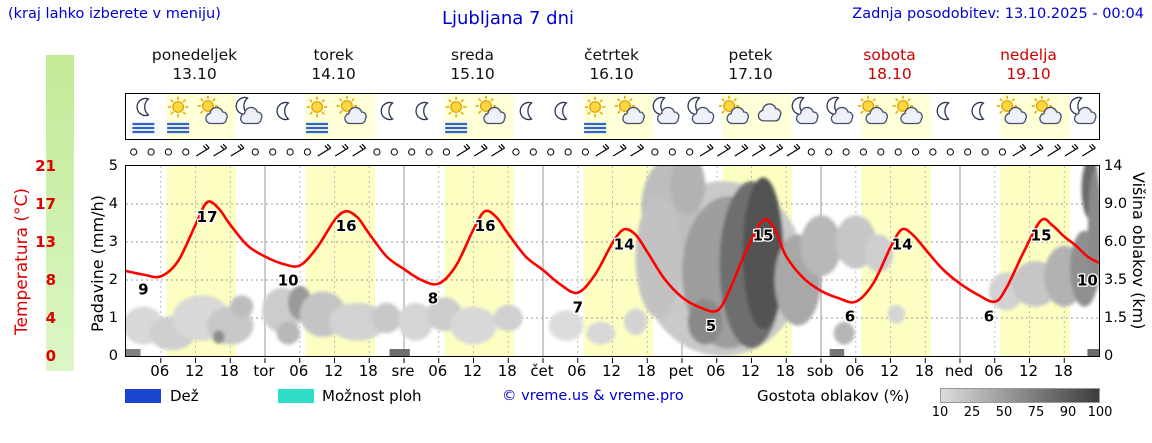  I want to click on day-name: petek, so click(750, 55).